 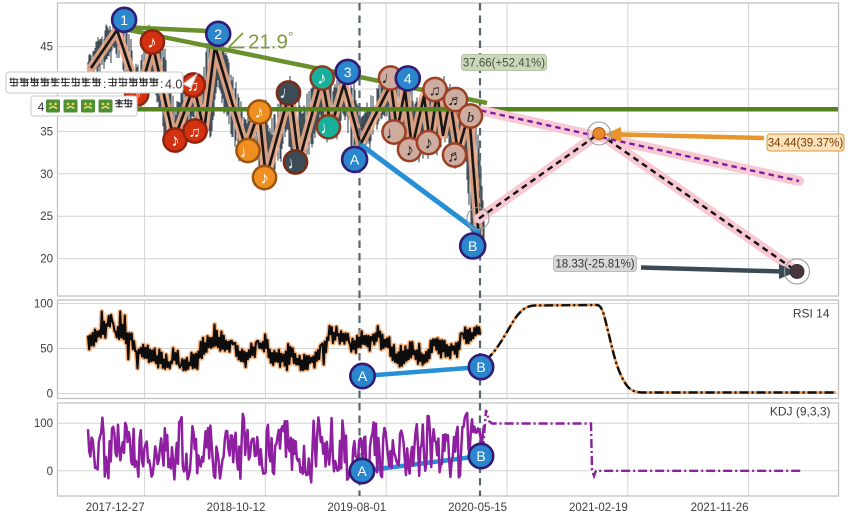 What do you see at coordinates (115, 508) in the screenshot?
I see `svg-text: 2017-12-27` at bounding box center [115, 508].